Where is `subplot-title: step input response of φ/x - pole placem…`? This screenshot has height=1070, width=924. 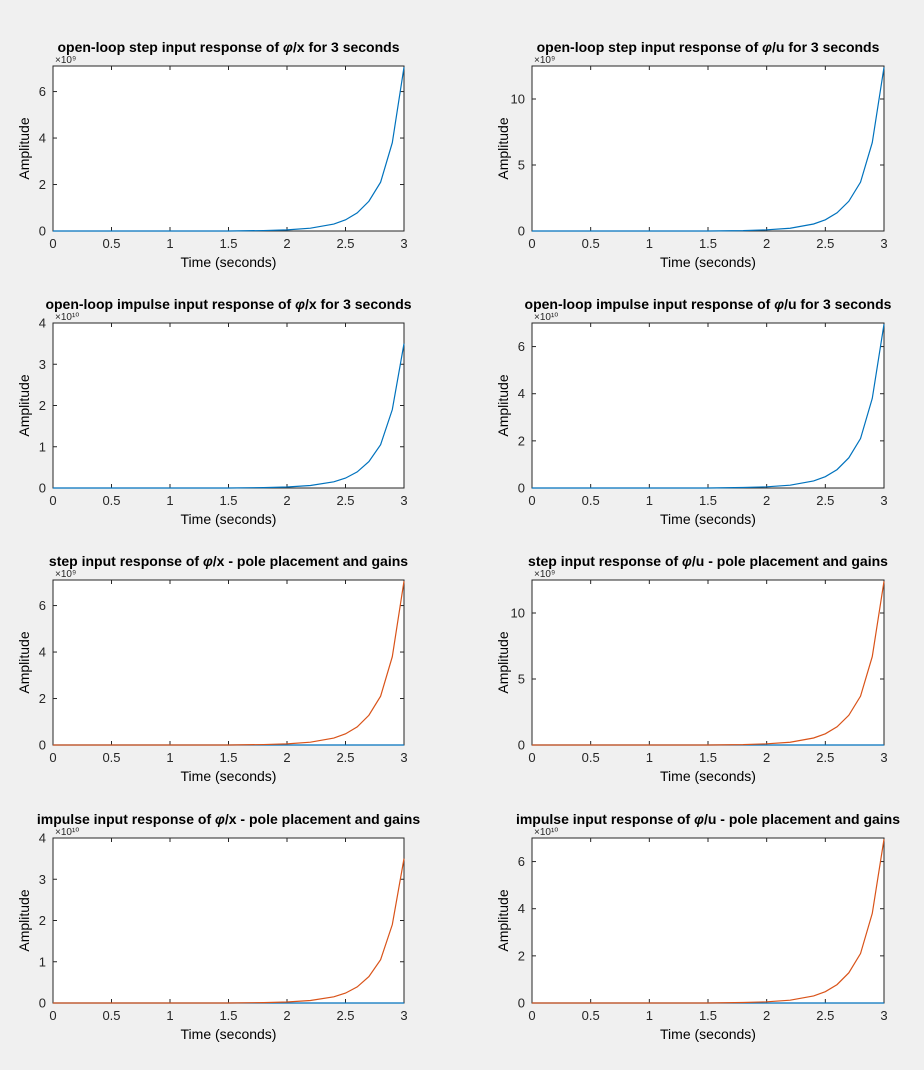 subplot-title: step input response of φ/x - pole placem… is located at coordinates (228, 561).